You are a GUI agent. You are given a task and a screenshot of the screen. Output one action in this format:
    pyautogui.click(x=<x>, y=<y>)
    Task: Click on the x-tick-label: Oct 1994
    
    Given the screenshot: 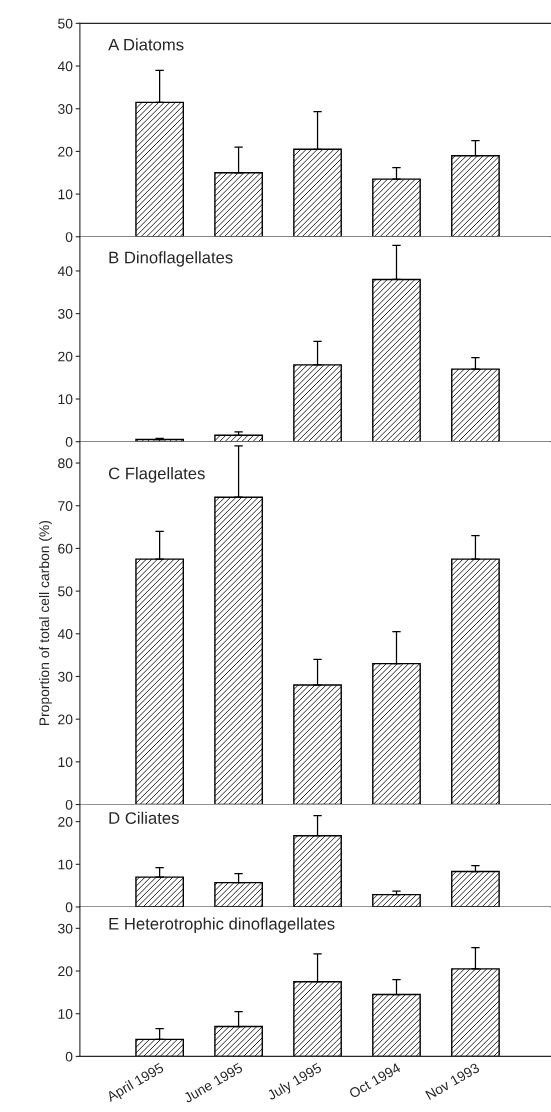 What is the action you would take?
    pyautogui.click(x=375, y=1080)
    